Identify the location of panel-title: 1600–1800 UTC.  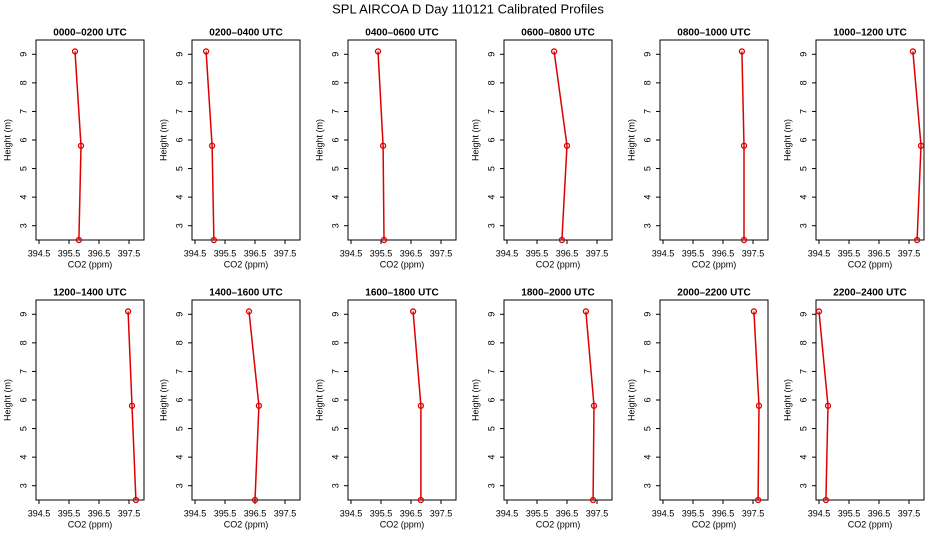
(401, 293).